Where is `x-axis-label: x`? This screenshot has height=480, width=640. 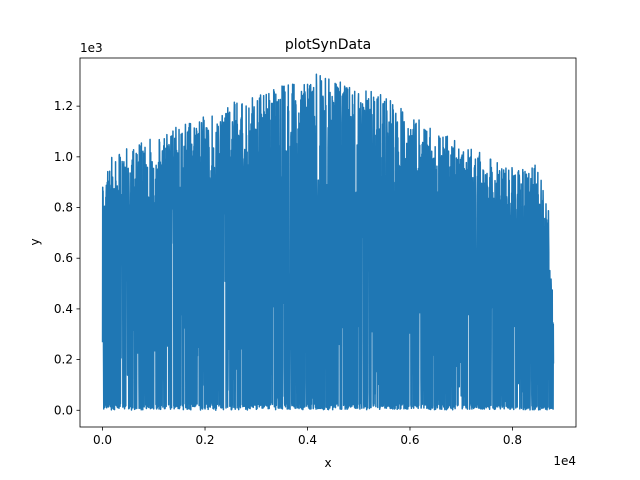 x-axis-label: x is located at coordinates (327, 463).